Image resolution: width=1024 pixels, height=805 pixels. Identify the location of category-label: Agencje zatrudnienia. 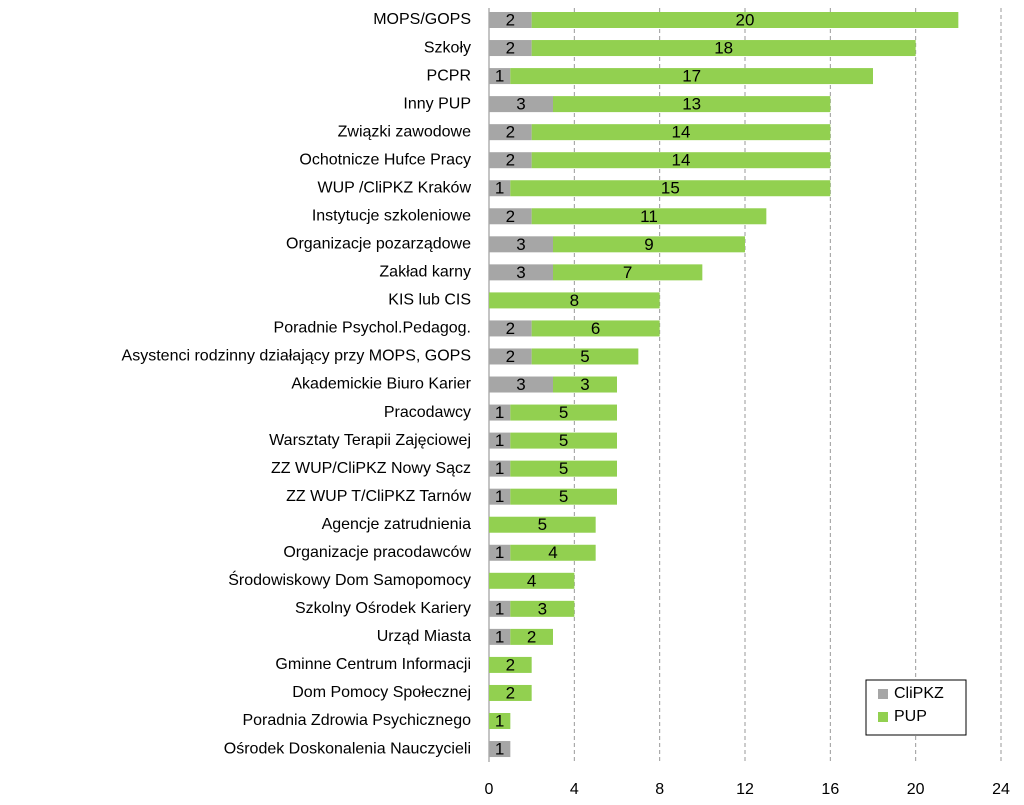
(397, 524).